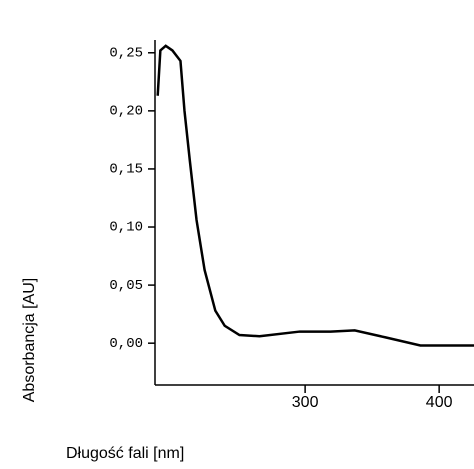 This screenshot has width=474, height=469. Describe the element at coordinates (126, 286) in the screenshot. I see `y-tick-label: 0,05` at that location.